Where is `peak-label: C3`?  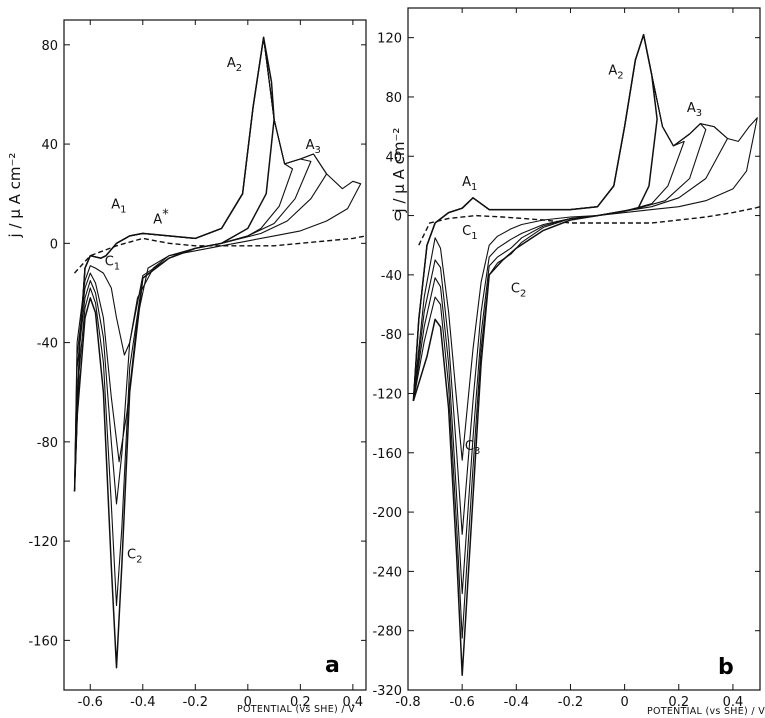 peak-label: C3 is located at coordinates (472, 448).